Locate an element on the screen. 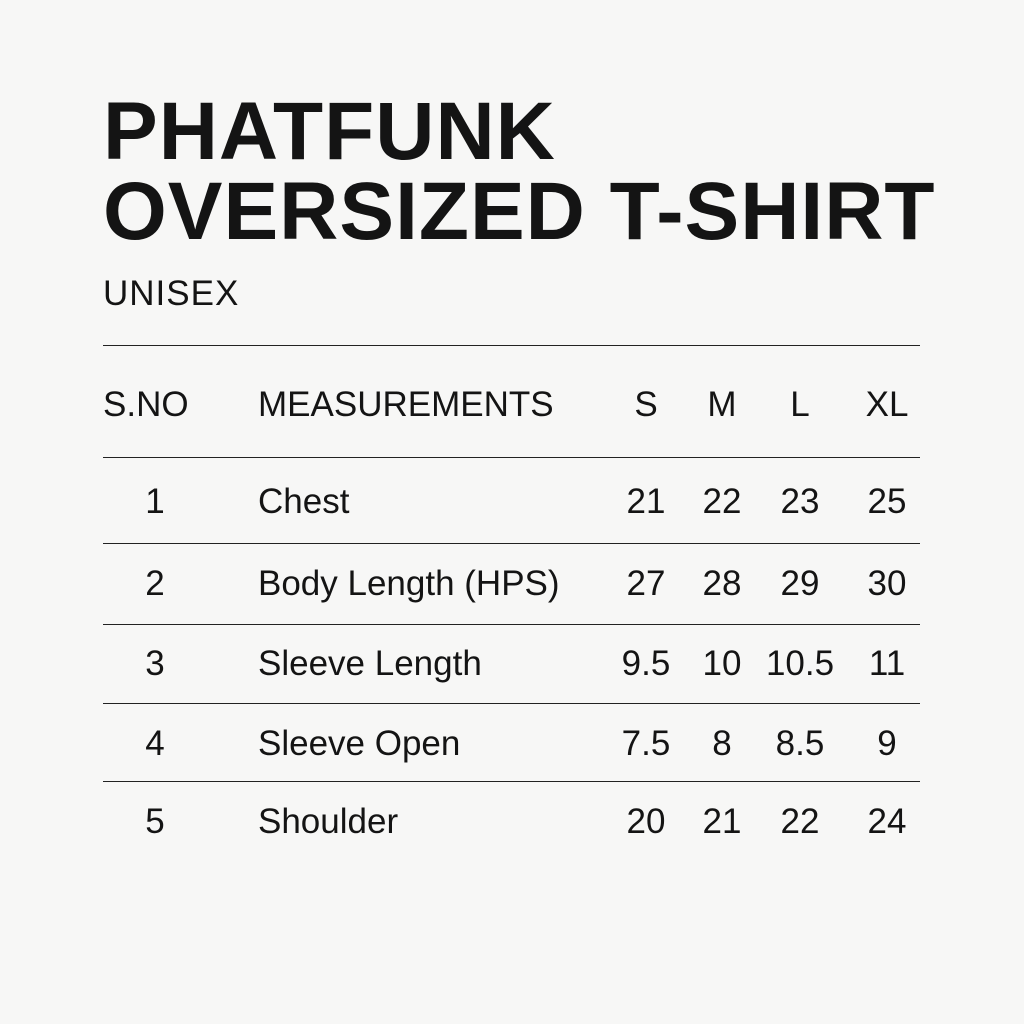  cell-m: 21 is located at coordinates (722, 821).